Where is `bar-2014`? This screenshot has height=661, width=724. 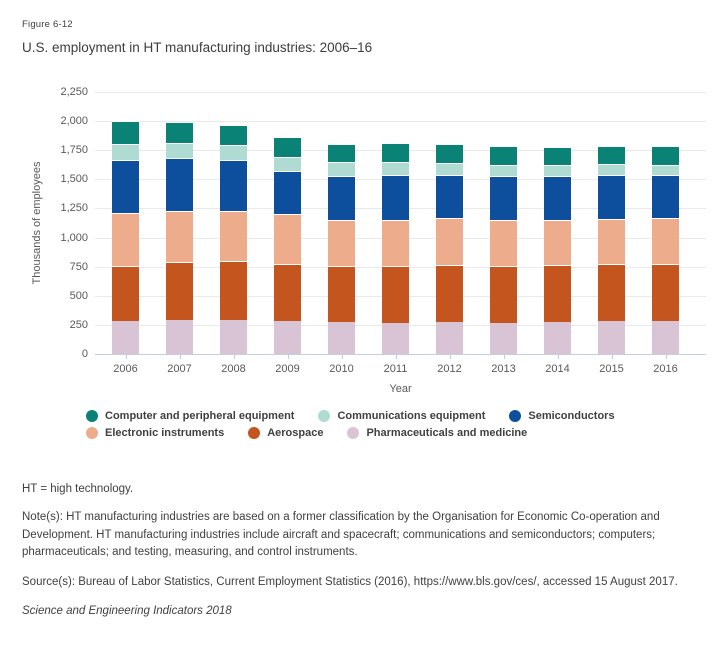 bar-2014 is located at coordinates (557, 223).